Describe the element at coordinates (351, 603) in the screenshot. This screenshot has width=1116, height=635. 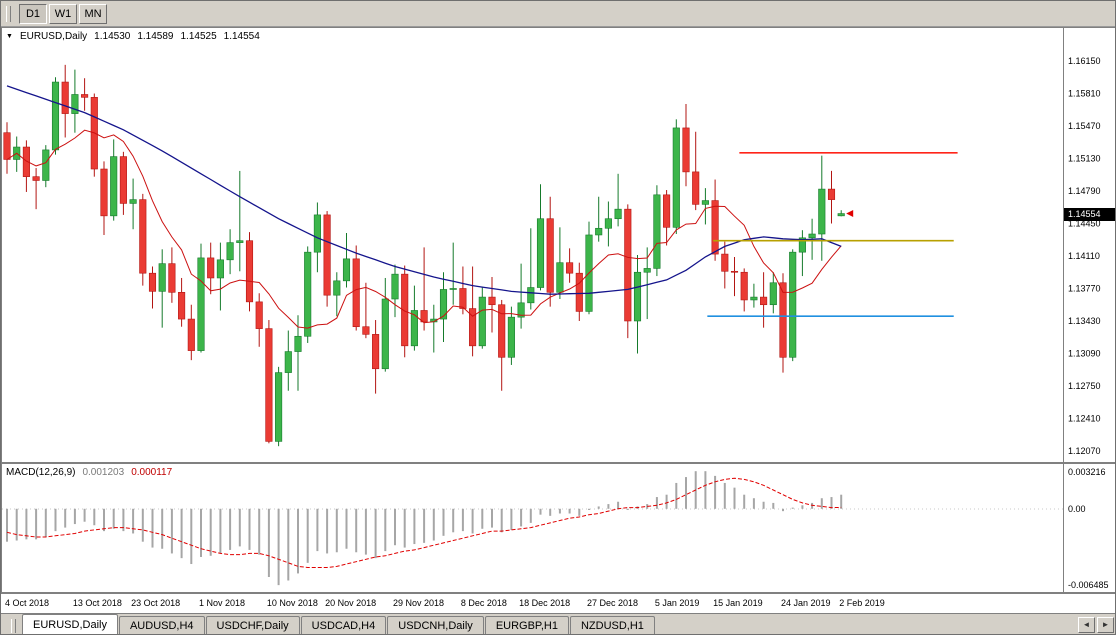
I see `time-axis-label: 20 Nov 2018` at that location.